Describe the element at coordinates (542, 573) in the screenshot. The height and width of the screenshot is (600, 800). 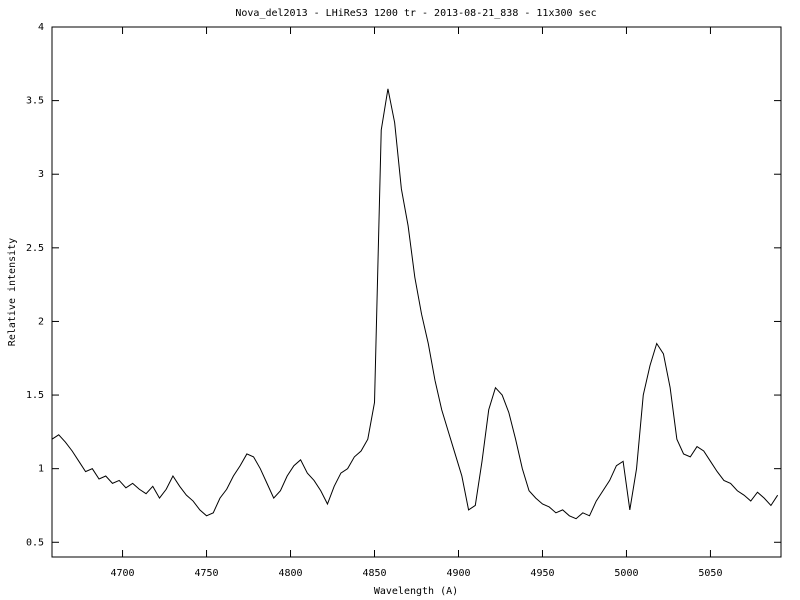
I see `x-tick-label: 4950` at that location.